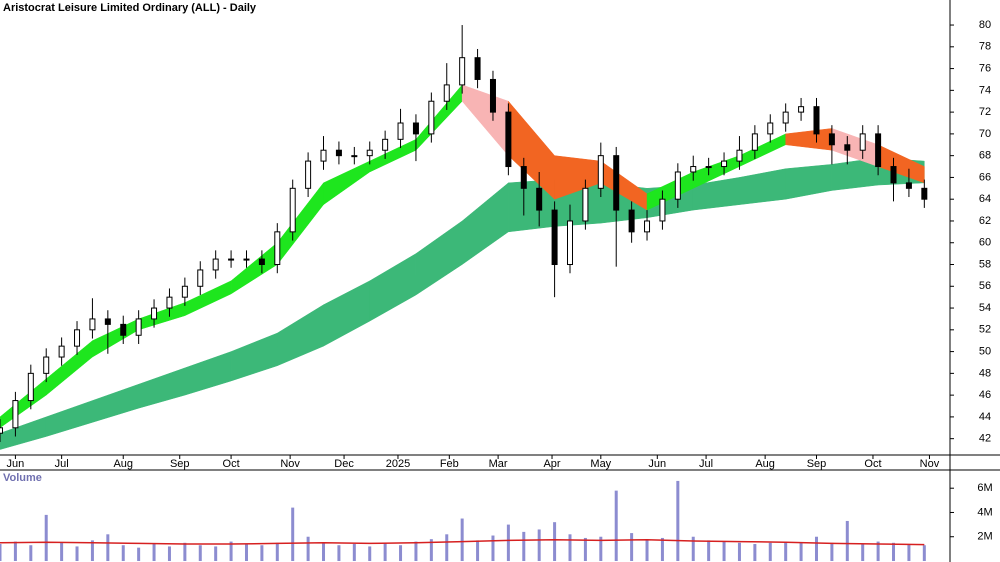 Image resolution: width=1000 pixels, height=562 pixels. Describe the element at coordinates (985, 177) in the screenshot. I see `y-tick-label: 66` at that location.